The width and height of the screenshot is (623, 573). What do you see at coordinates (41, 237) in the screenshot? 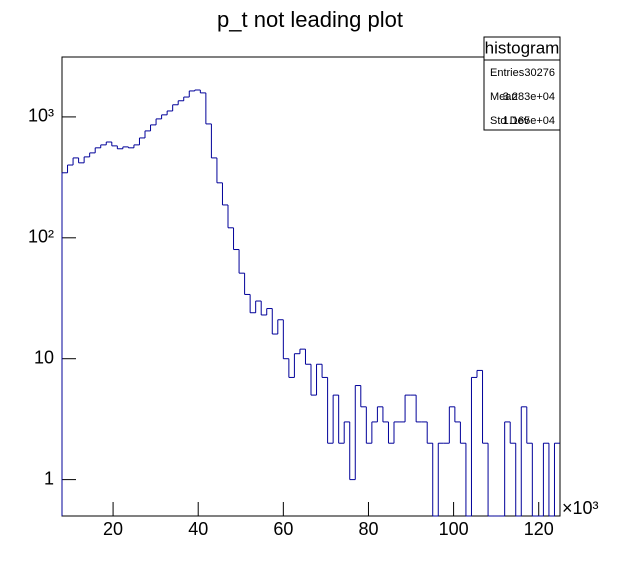
I see `y-tick-label: 10²` at bounding box center [41, 237].